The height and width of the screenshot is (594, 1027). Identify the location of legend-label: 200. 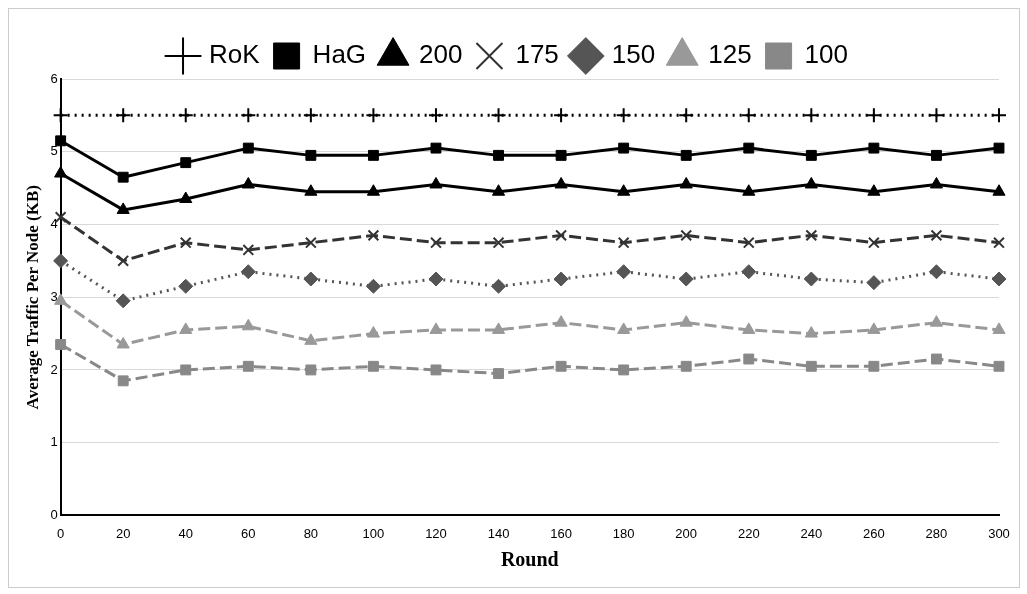
(441, 54).